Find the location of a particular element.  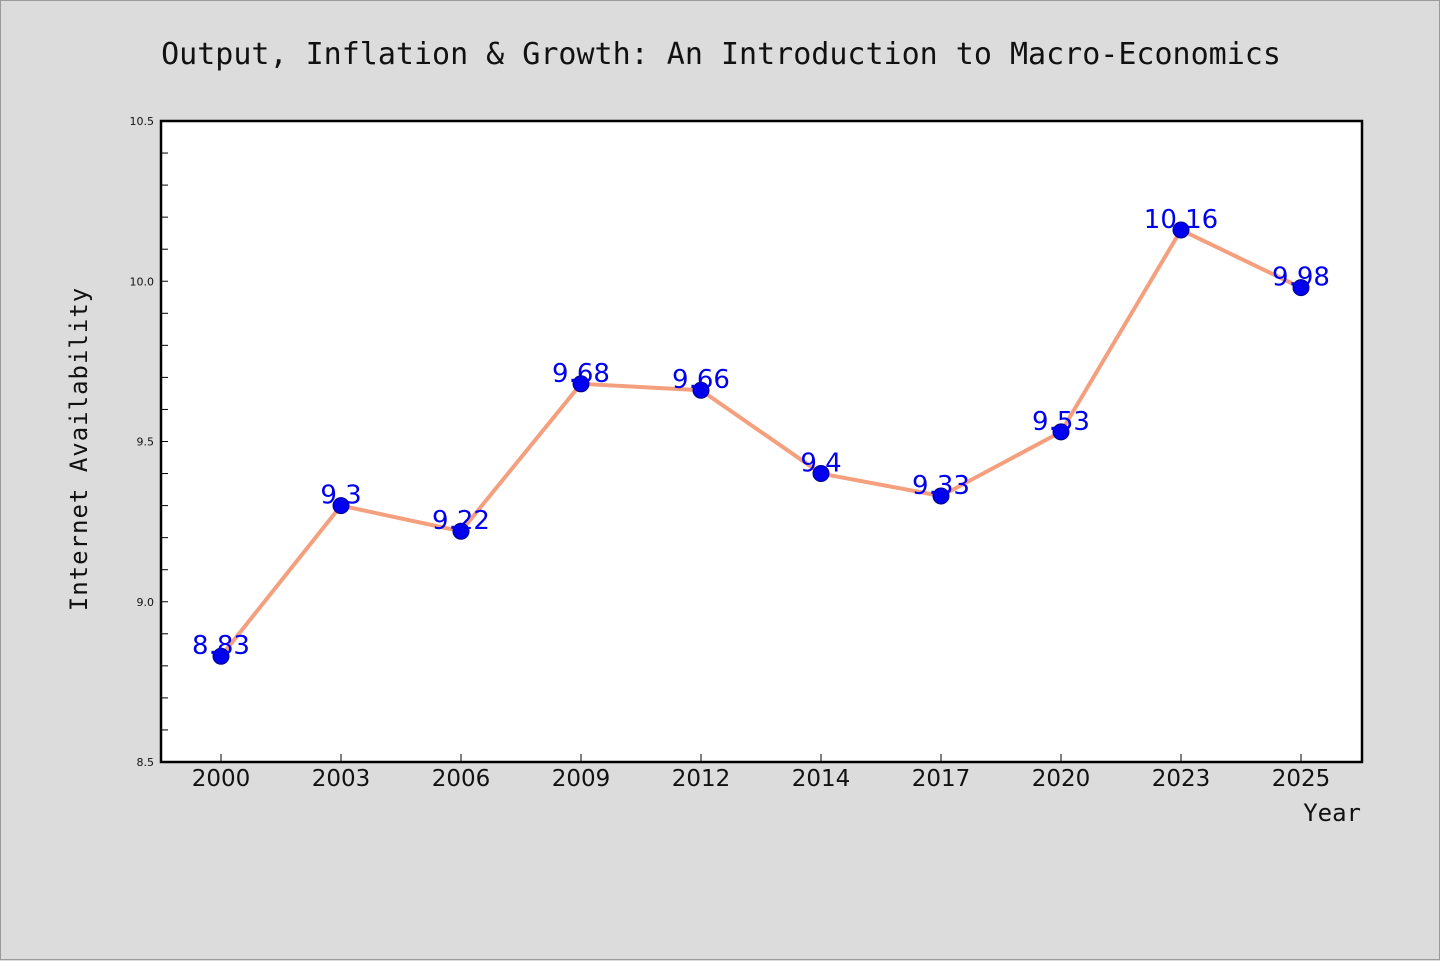

data-label: 9.53 is located at coordinates (1061, 422).